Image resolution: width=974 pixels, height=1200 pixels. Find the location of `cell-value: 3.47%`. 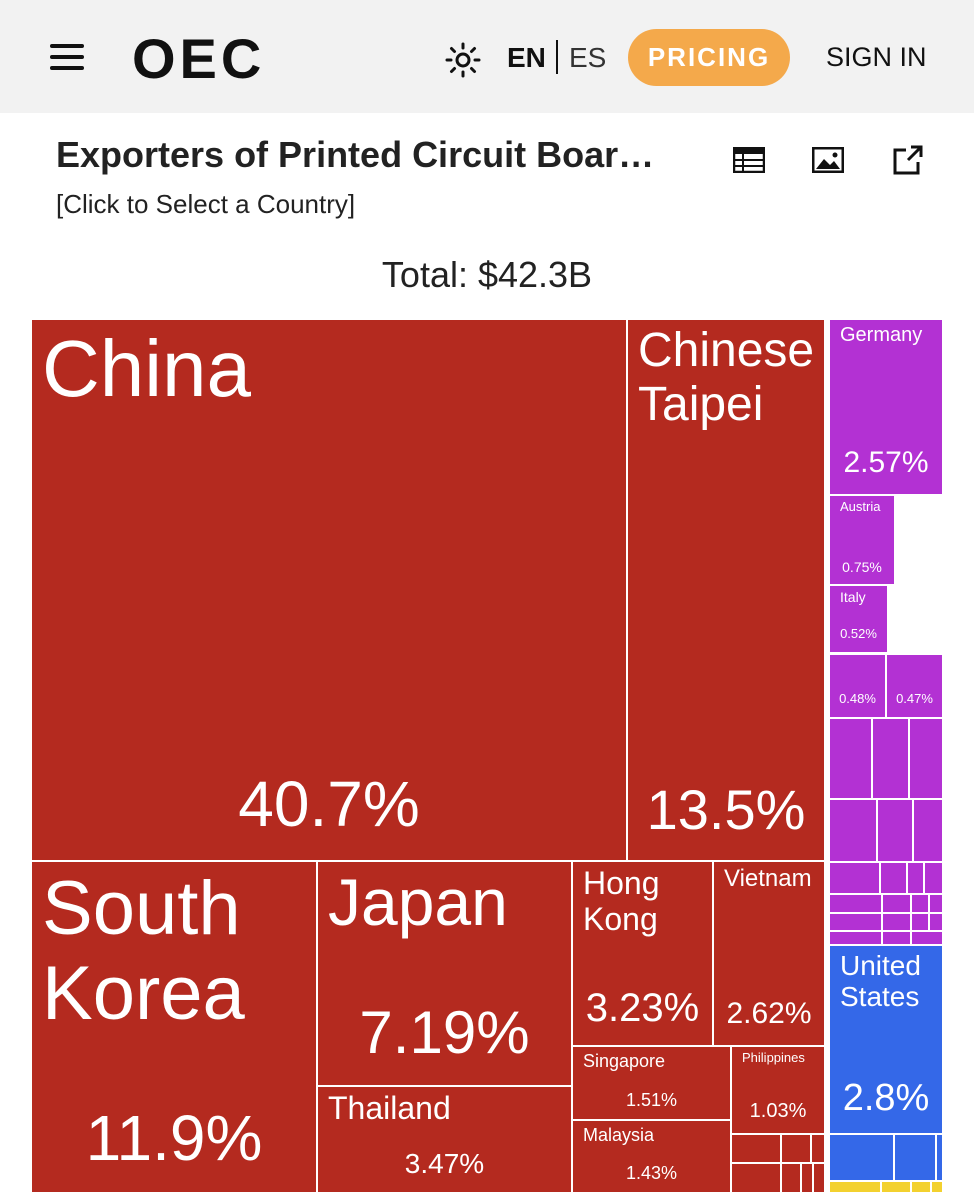

cell-value: 3.47% is located at coordinates (444, 1163).